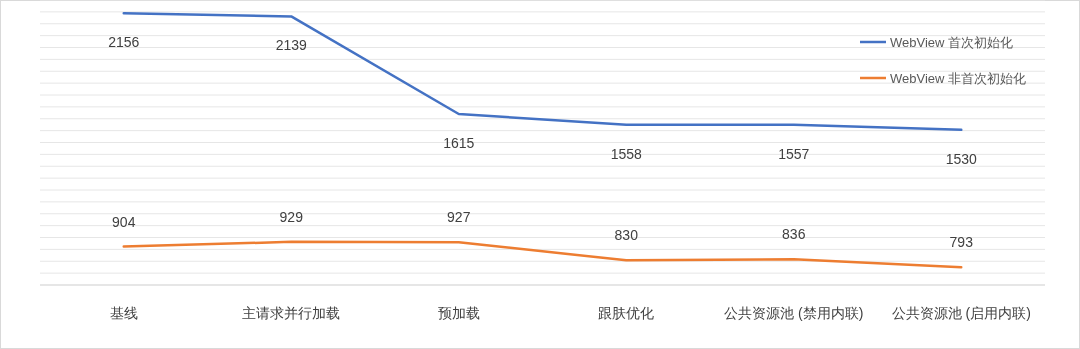 Image resolution: width=1080 pixels, height=349 pixels. I want to click on x-tick-label: 基线, so click(123, 313).